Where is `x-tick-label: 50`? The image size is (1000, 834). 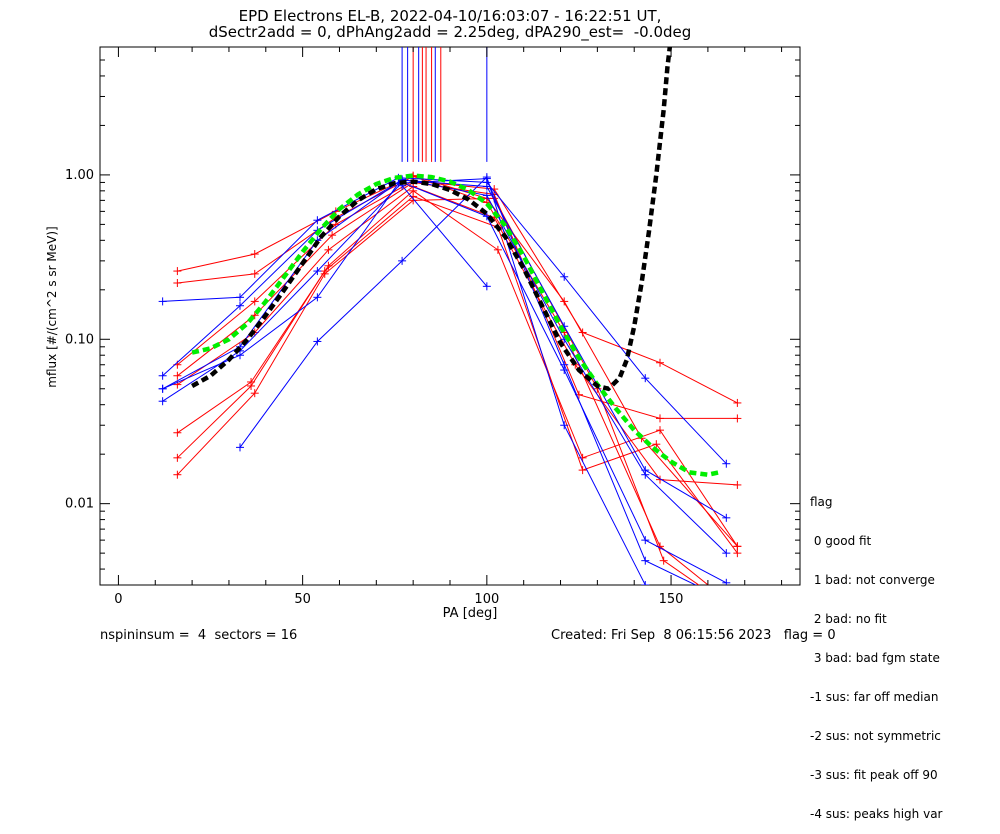 x-tick-label: 50 is located at coordinates (302, 599).